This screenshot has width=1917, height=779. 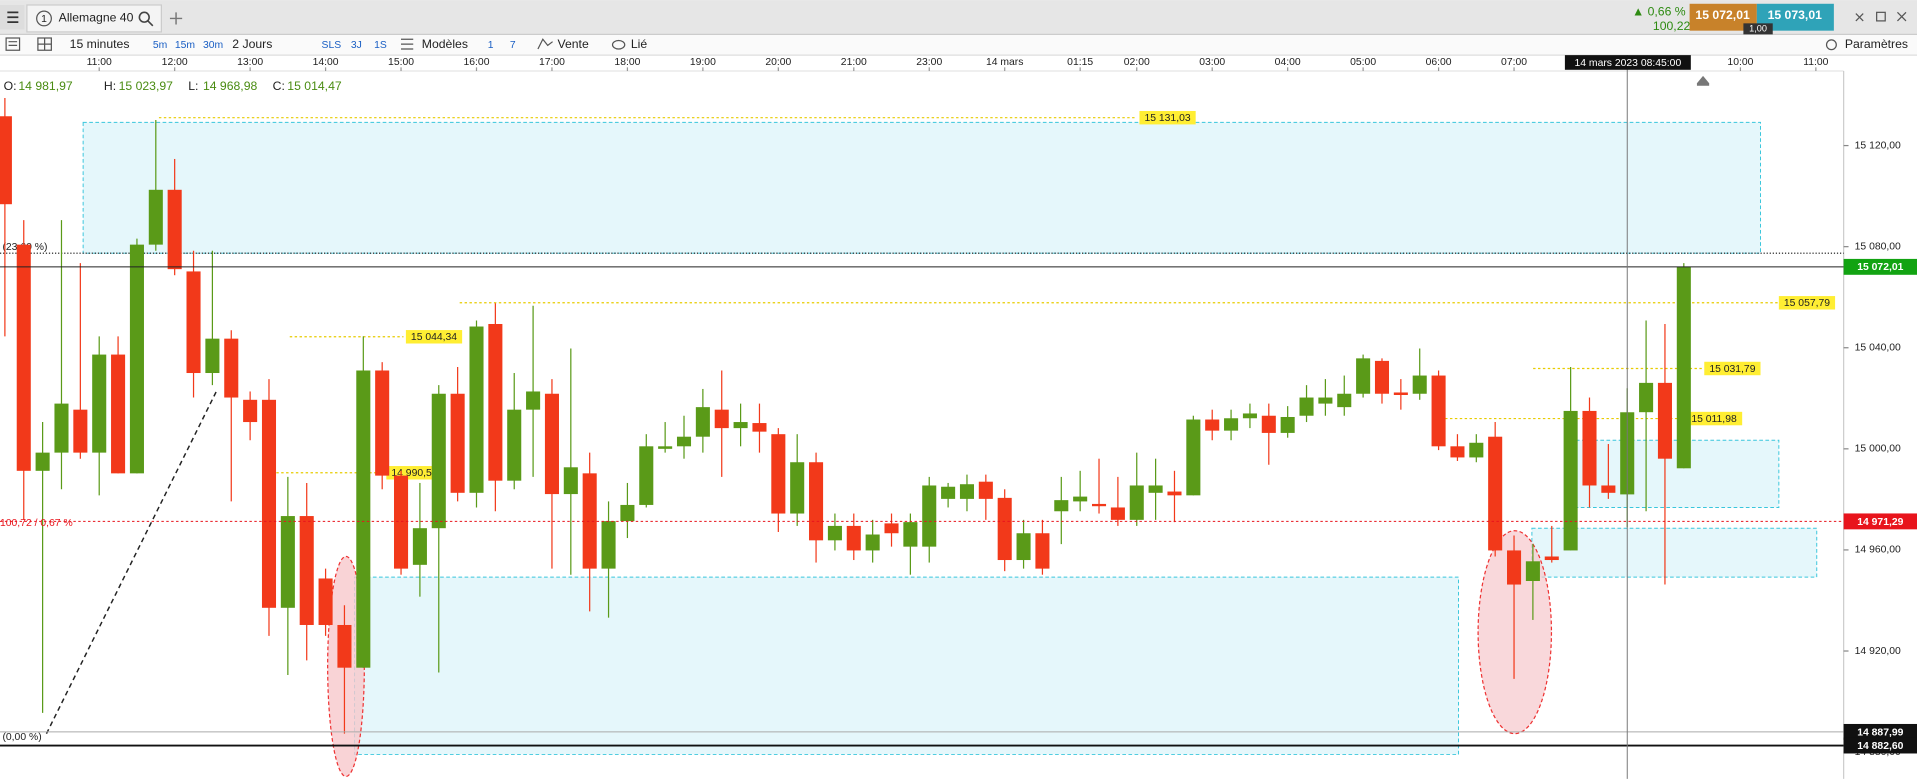 I want to click on x-tick-label: 05:00, so click(x=1363, y=62).